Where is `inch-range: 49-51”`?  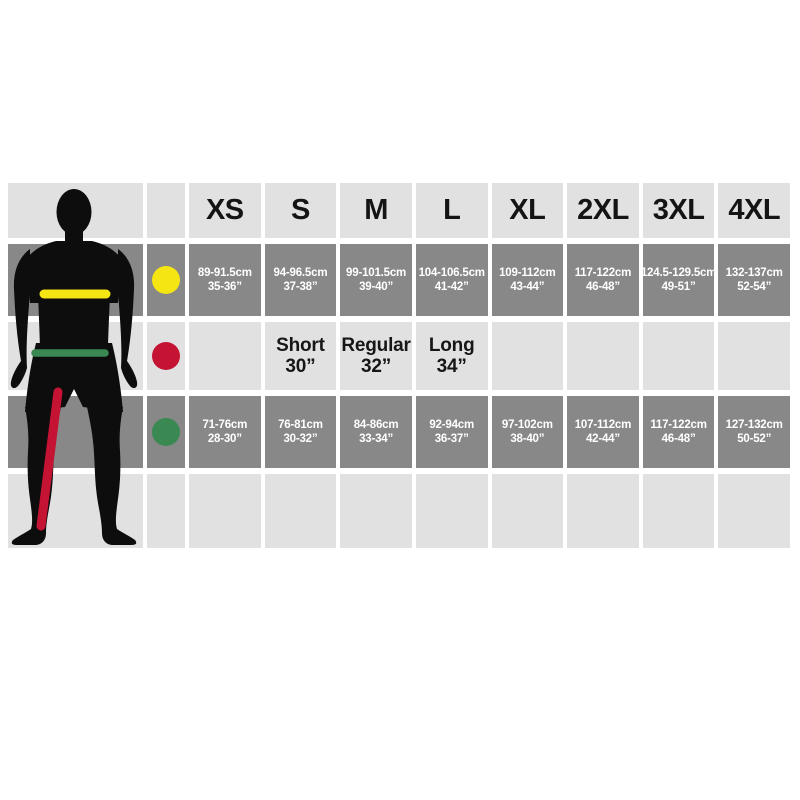 inch-range: 49-51” is located at coordinates (678, 287).